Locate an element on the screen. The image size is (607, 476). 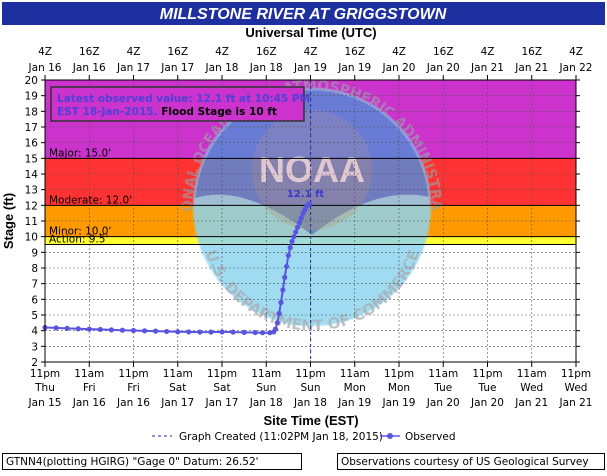
y-tick-label: 8 is located at coordinates (34, 269).